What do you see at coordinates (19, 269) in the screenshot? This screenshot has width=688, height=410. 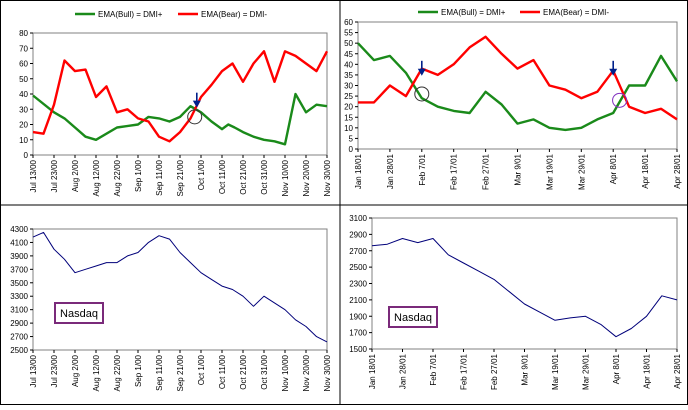 I see `y-tick-label: 3700` at bounding box center [19, 269].